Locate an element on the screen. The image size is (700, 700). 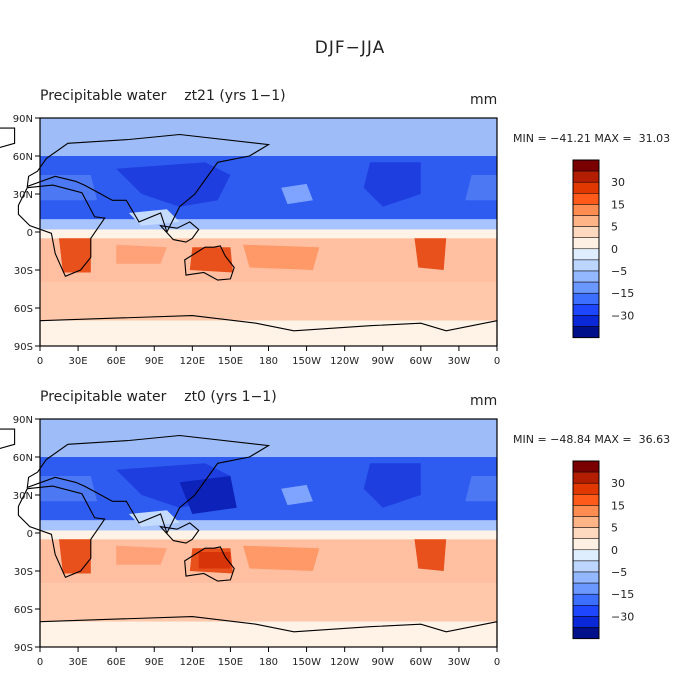
colorbar-label: 30 is located at coordinates (618, 483).